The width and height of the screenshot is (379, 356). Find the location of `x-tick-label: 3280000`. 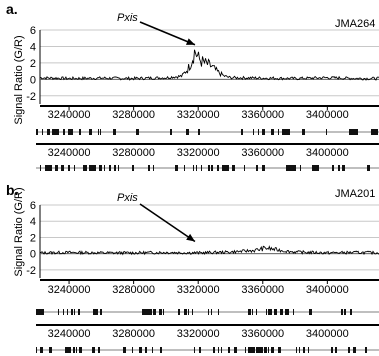

x-tick-label: 3280000 is located at coordinates (133, 115).